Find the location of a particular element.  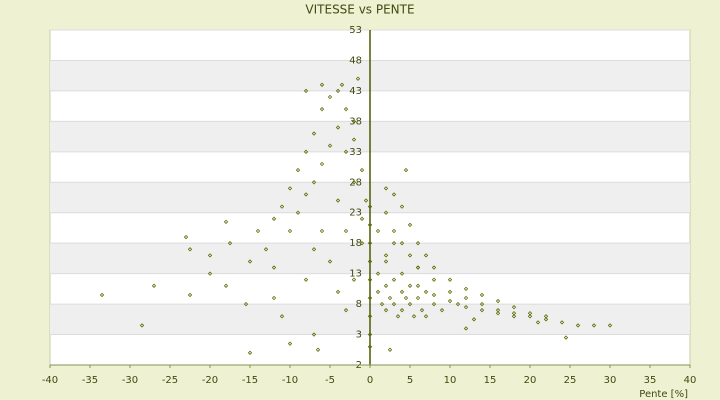

y-tick-label: 43 is located at coordinates (355, 91).